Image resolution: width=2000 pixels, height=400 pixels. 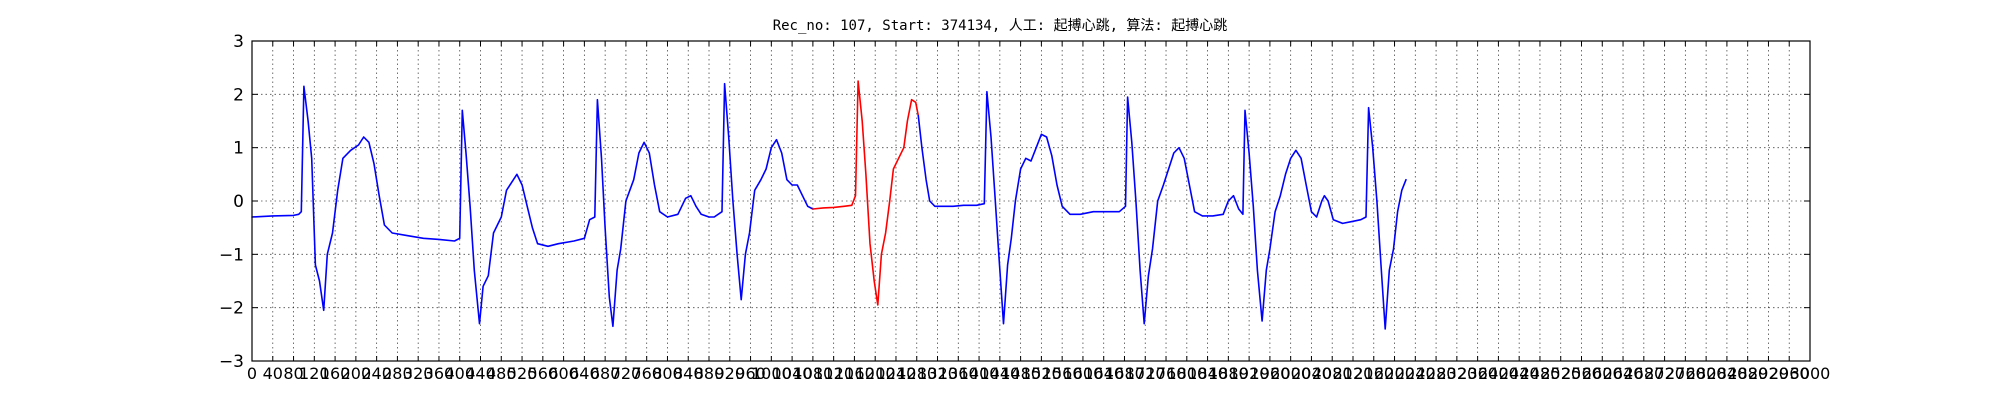 What do you see at coordinates (979, 373) in the screenshot?
I see `x-tick-label: 1400` at bounding box center [979, 373].